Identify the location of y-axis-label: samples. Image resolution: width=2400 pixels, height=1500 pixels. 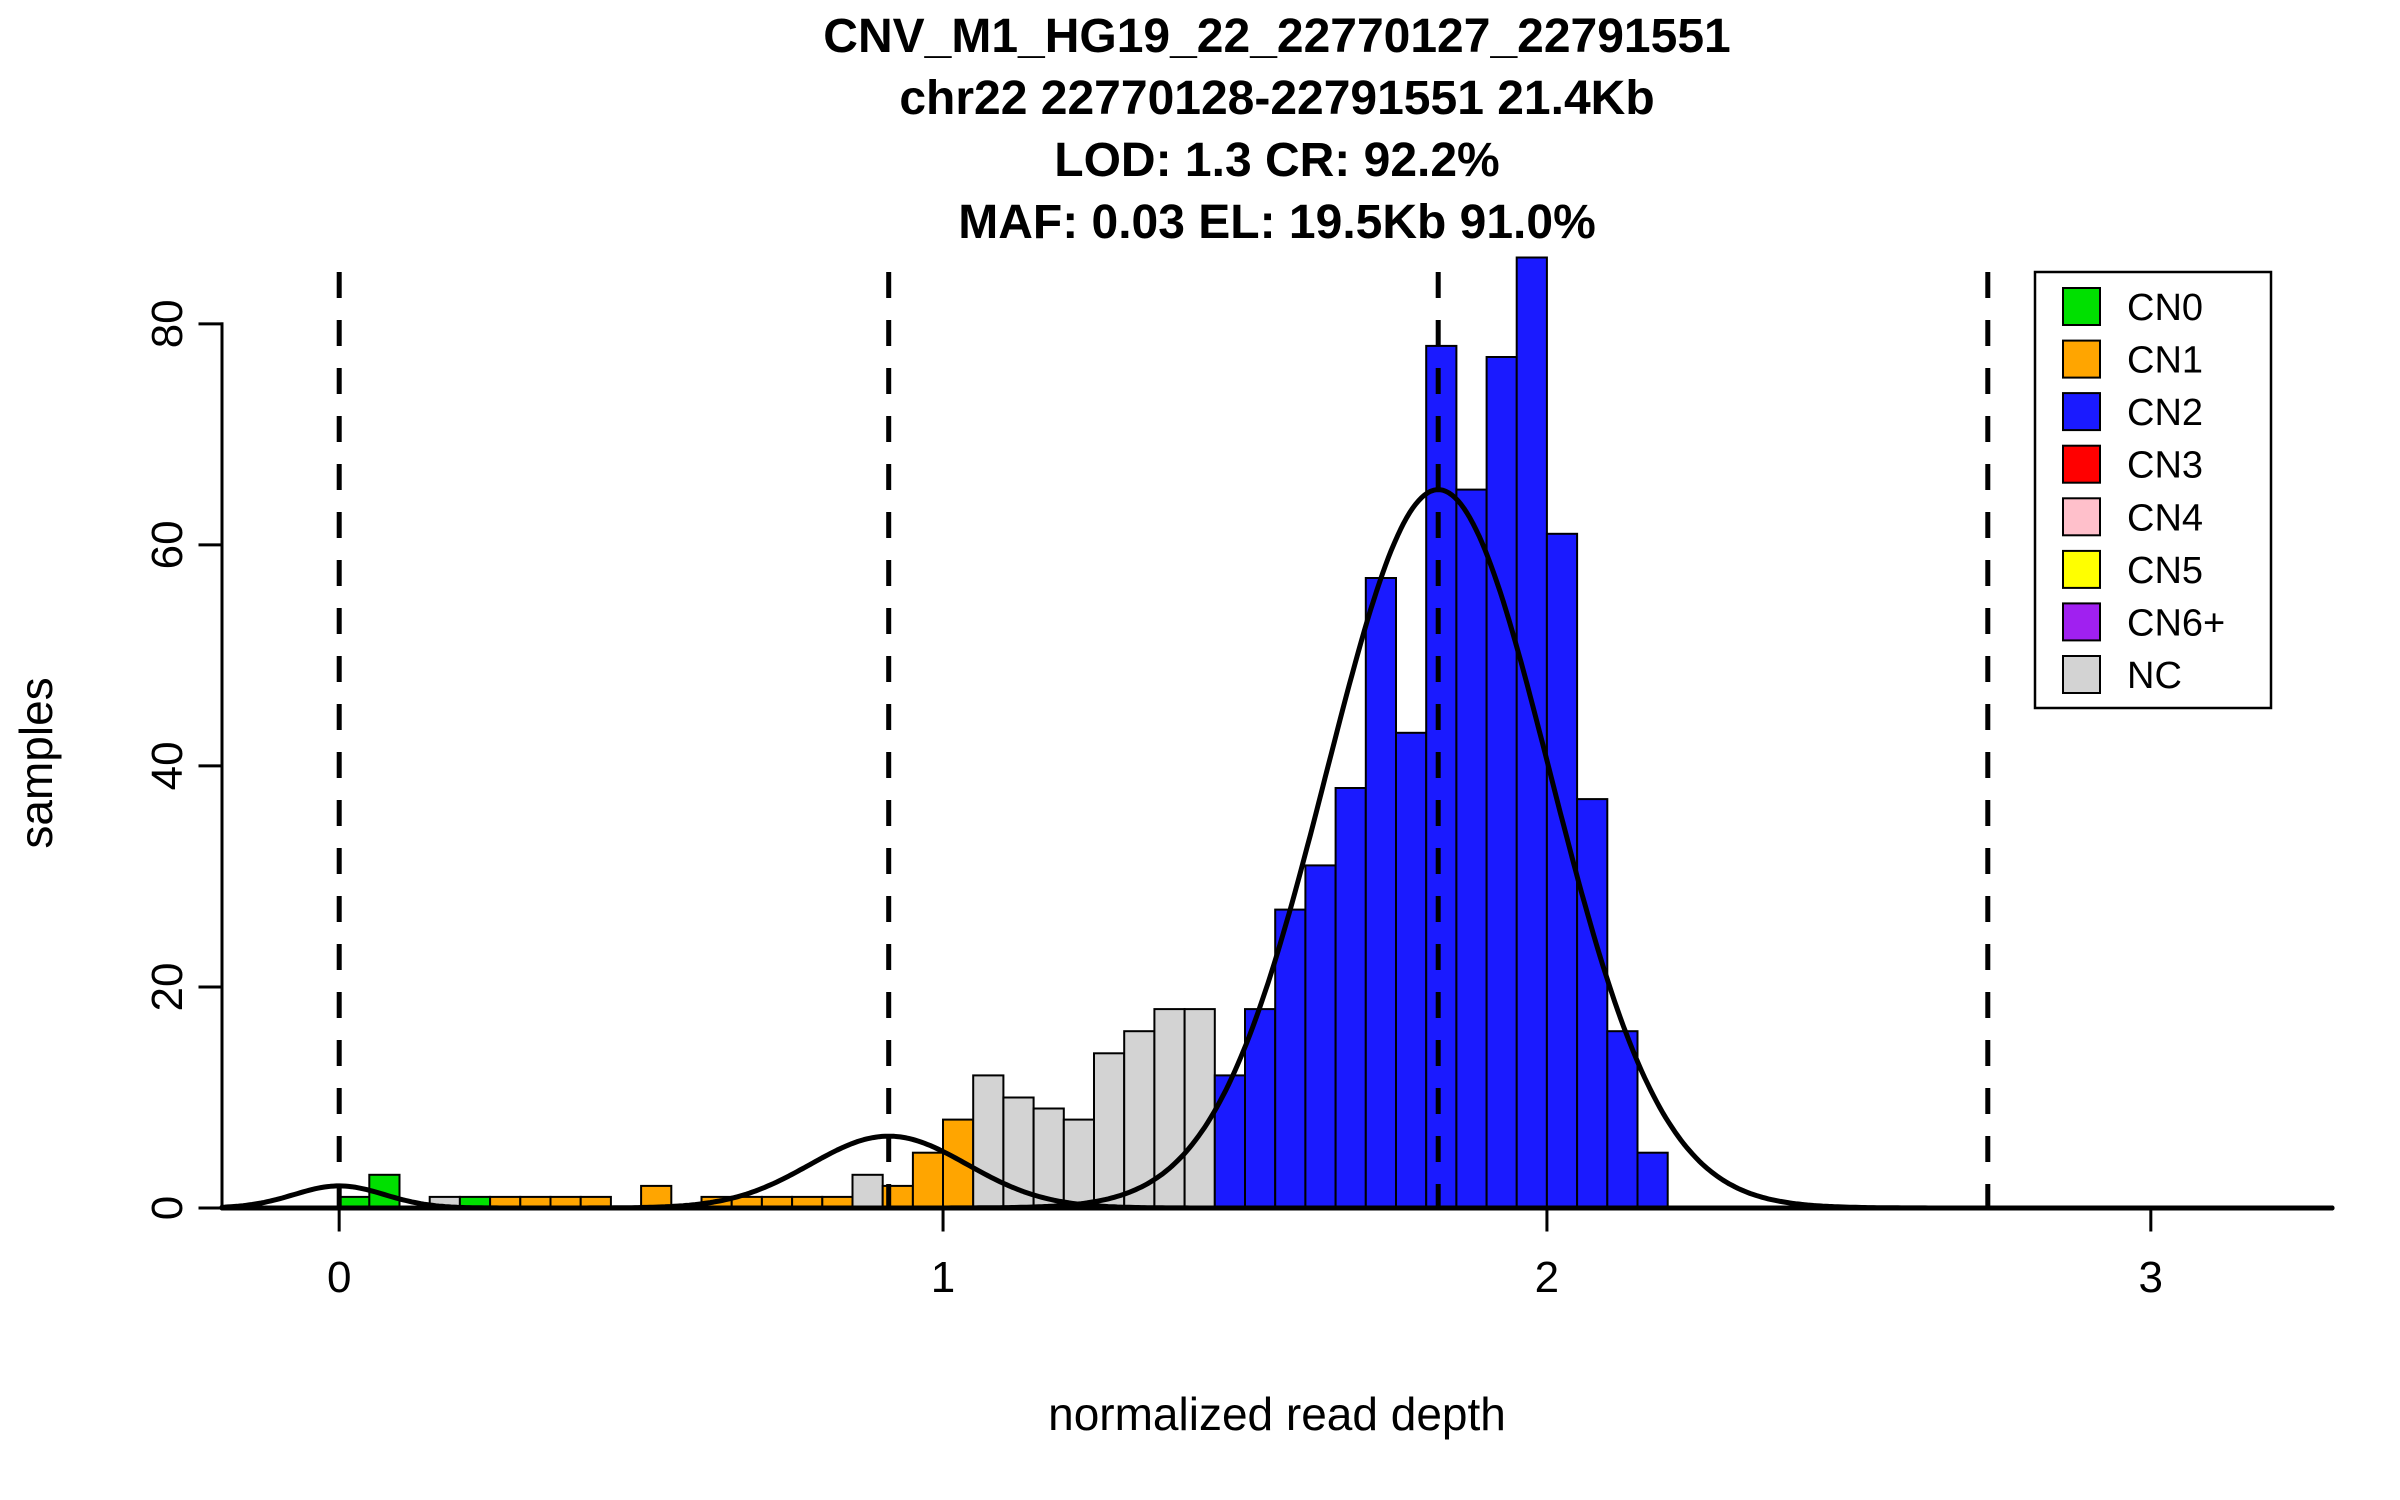
(36, 762).